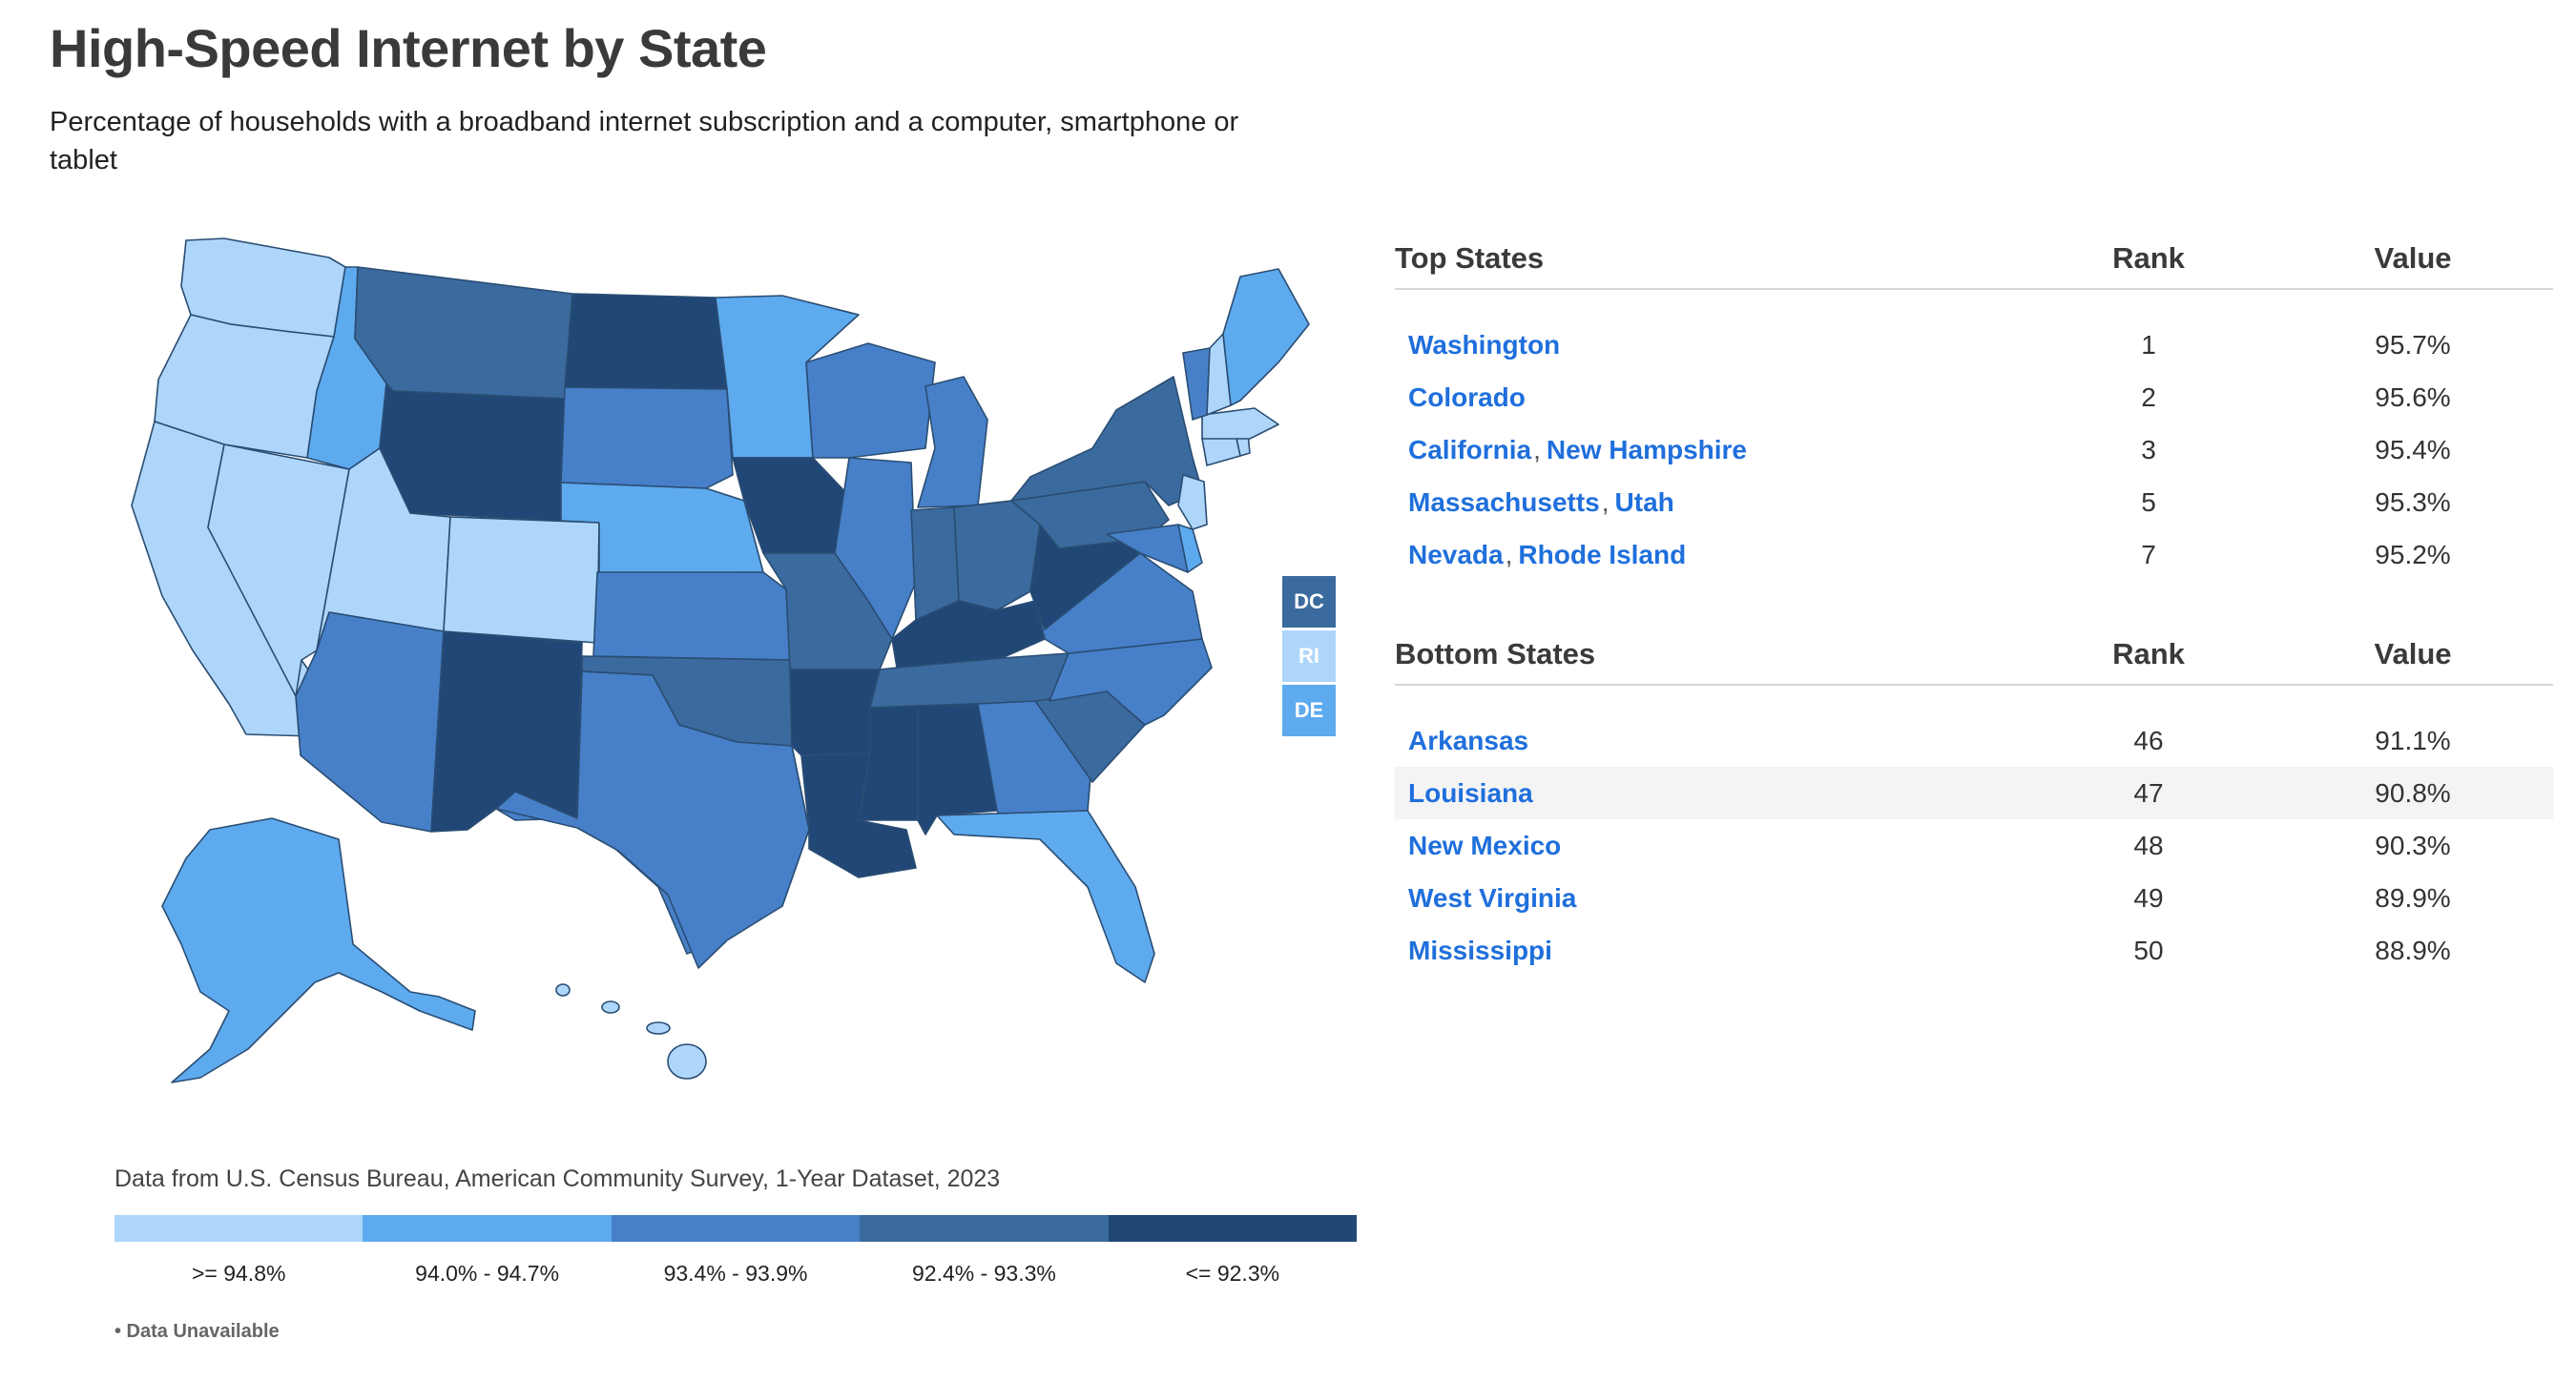 The image size is (2576, 1381). I want to click on state-wyoming, so click(472, 452).